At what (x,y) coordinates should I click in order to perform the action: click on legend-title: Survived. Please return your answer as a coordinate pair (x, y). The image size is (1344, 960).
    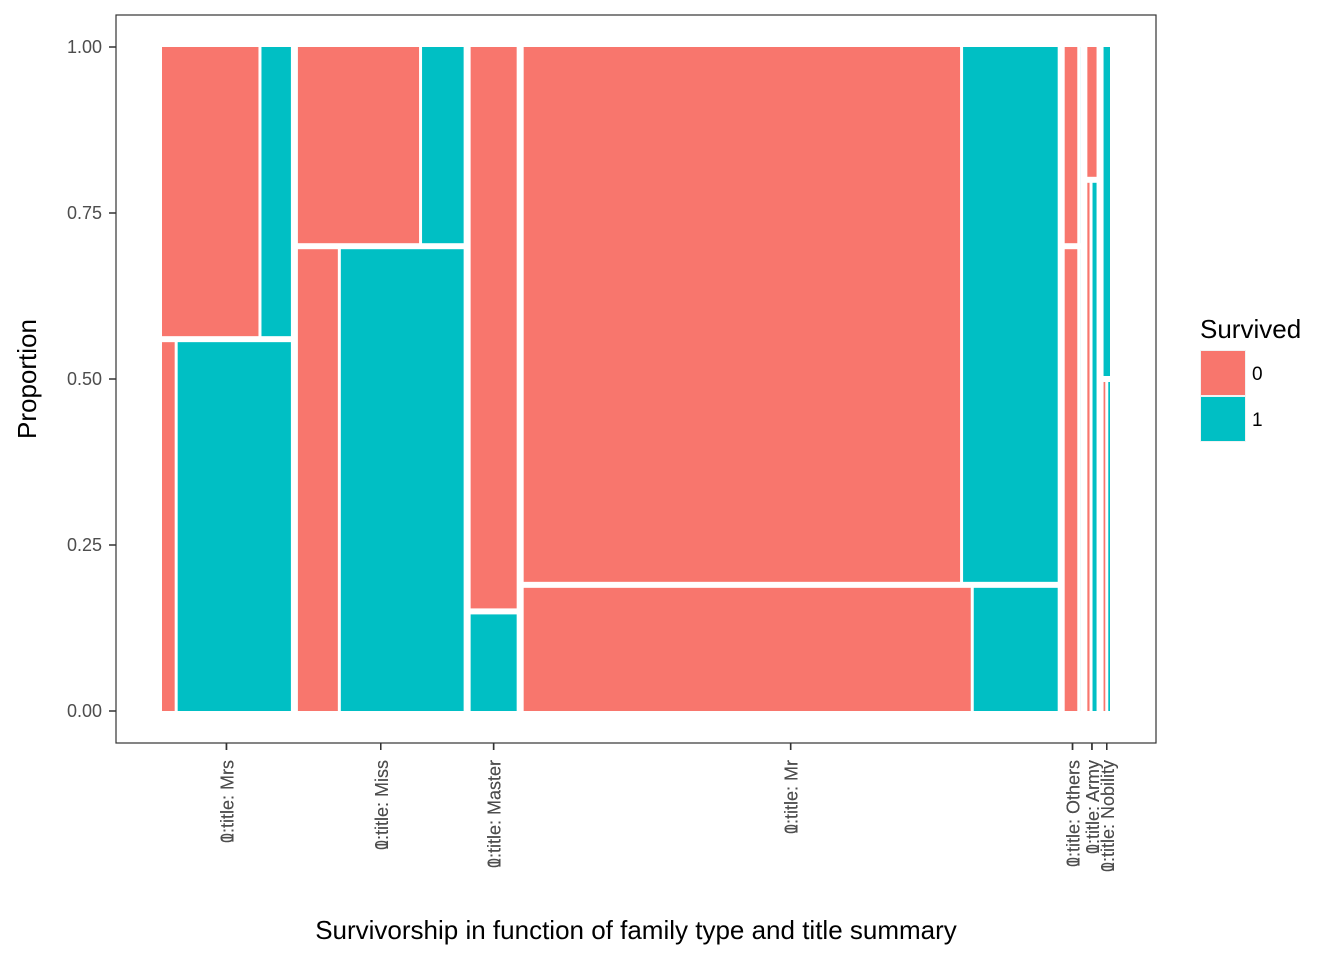
    Looking at the image, I should click on (1250, 329).